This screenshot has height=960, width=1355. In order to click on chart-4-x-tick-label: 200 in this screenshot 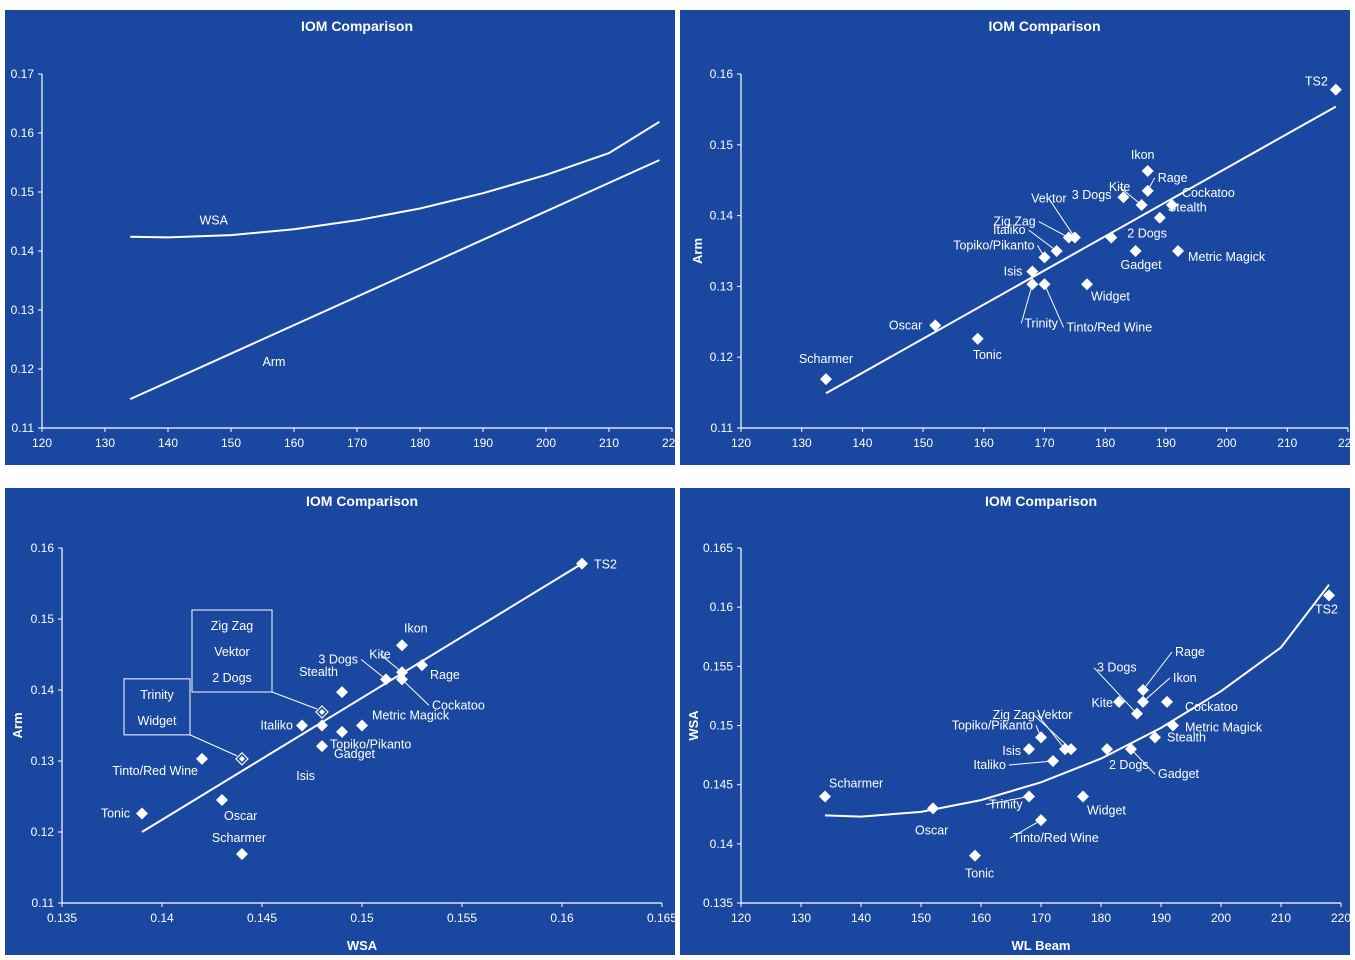, I will do `click(1221, 918)`.